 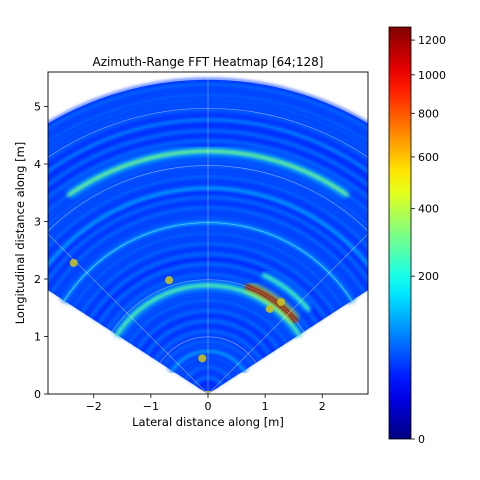 I want to click on y-tick-label: 3, so click(x=37, y=222).